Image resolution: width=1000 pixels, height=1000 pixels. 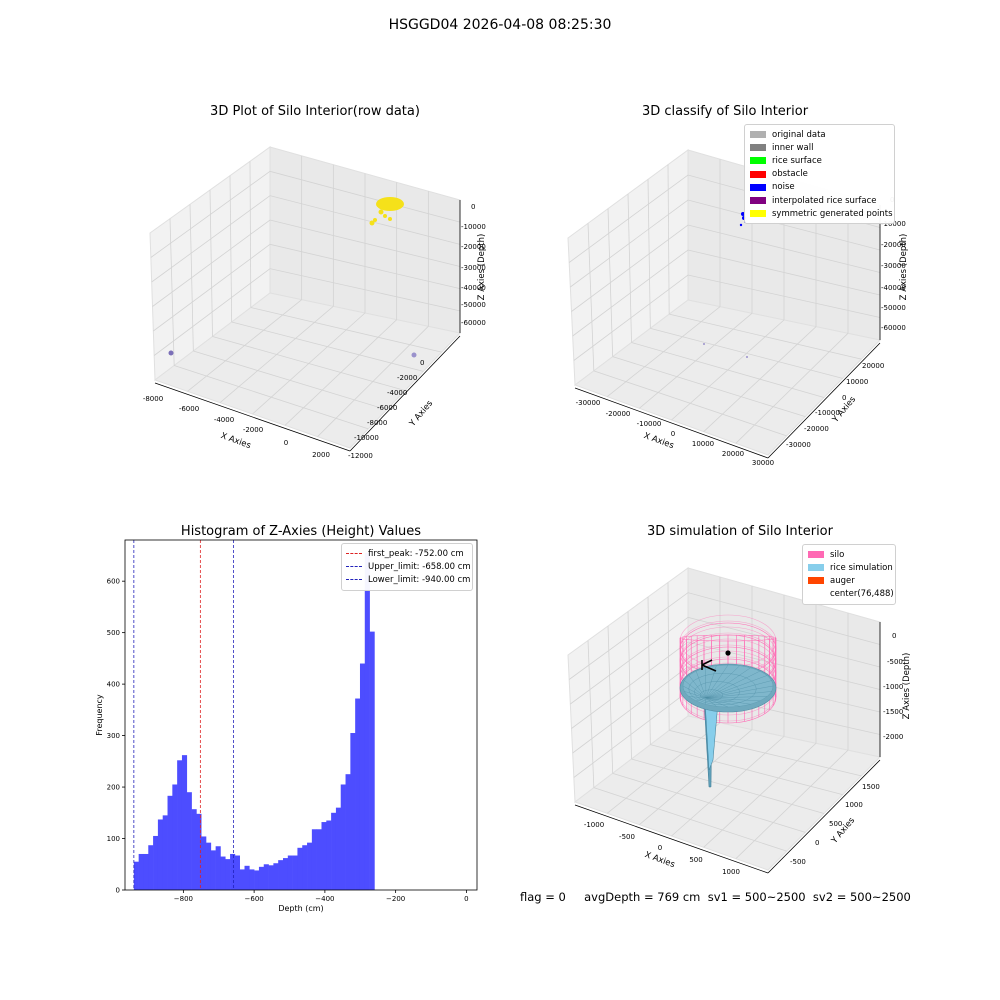 What do you see at coordinates (703, 444) in the screenshot?
I see `plot2-x-tick: 10000` at bounding box center [703, 444].